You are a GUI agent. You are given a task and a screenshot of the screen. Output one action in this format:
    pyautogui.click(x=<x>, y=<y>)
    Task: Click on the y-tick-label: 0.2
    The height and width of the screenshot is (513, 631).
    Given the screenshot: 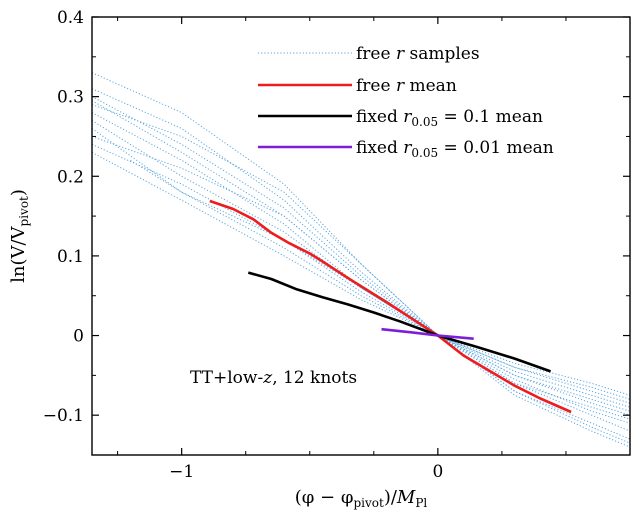 What is the action you would take?
    pyautogui.click(x=70, y=177)
    